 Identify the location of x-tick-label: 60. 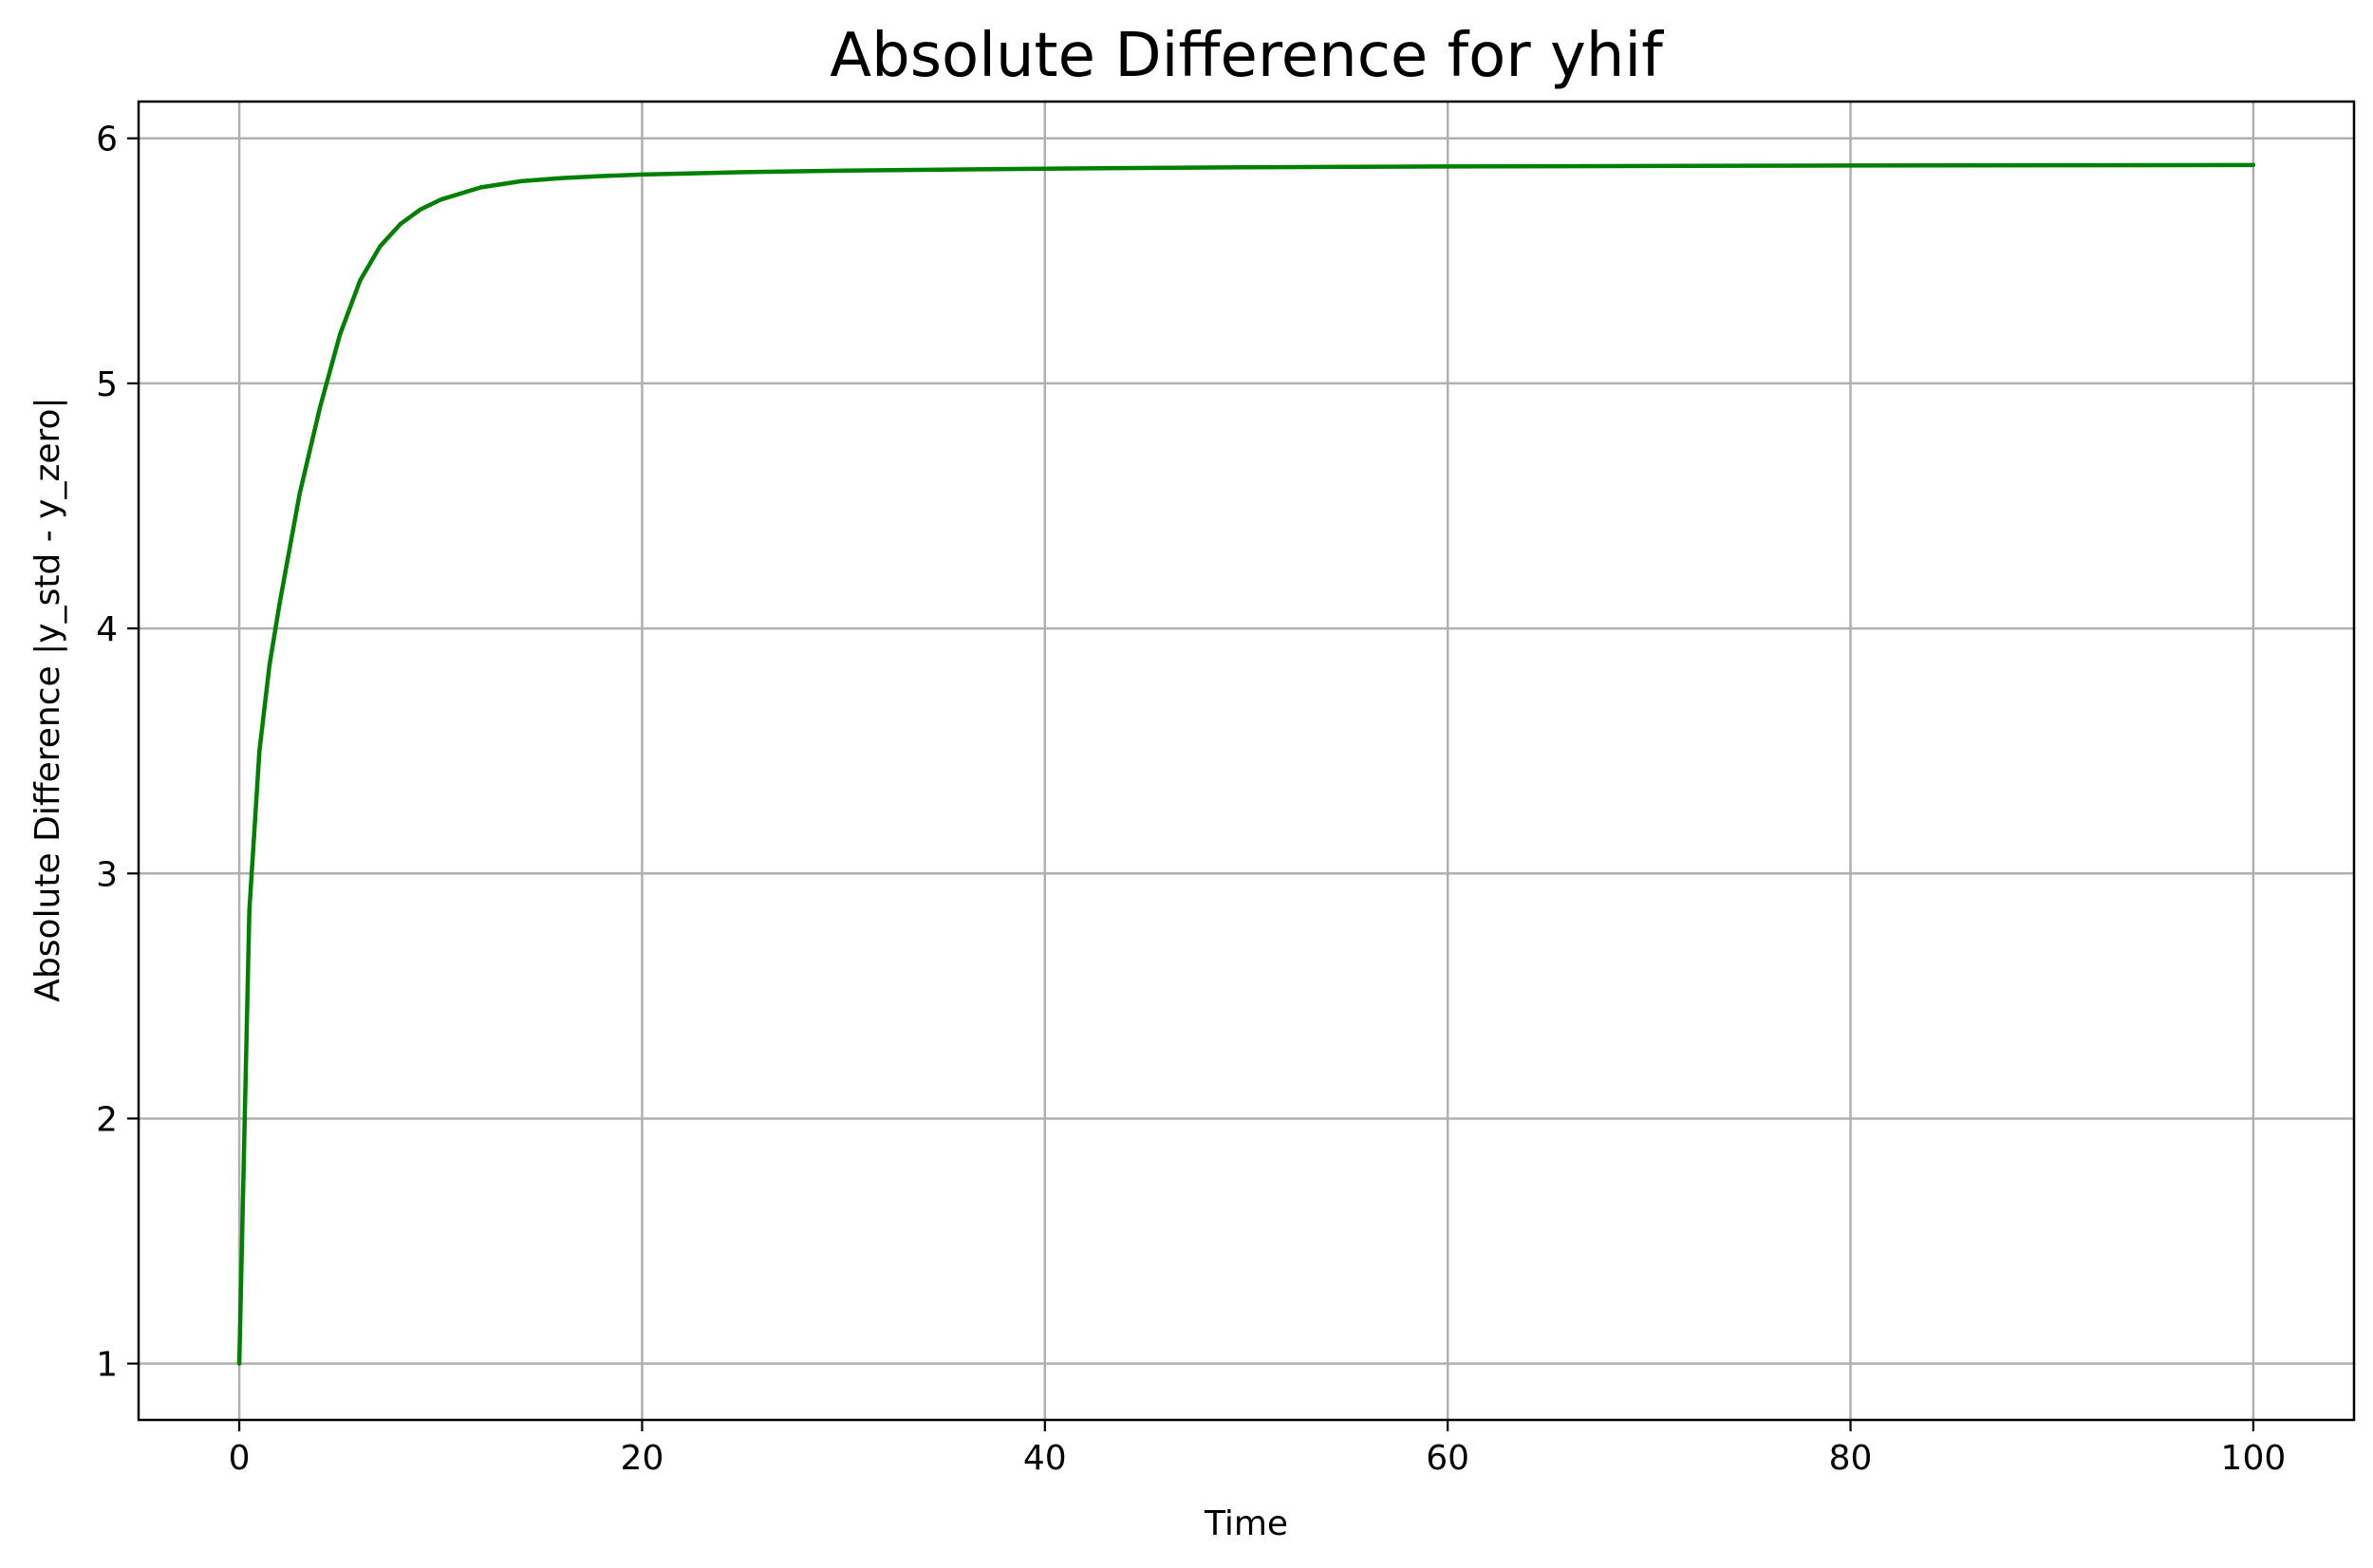
(1447, 1459).